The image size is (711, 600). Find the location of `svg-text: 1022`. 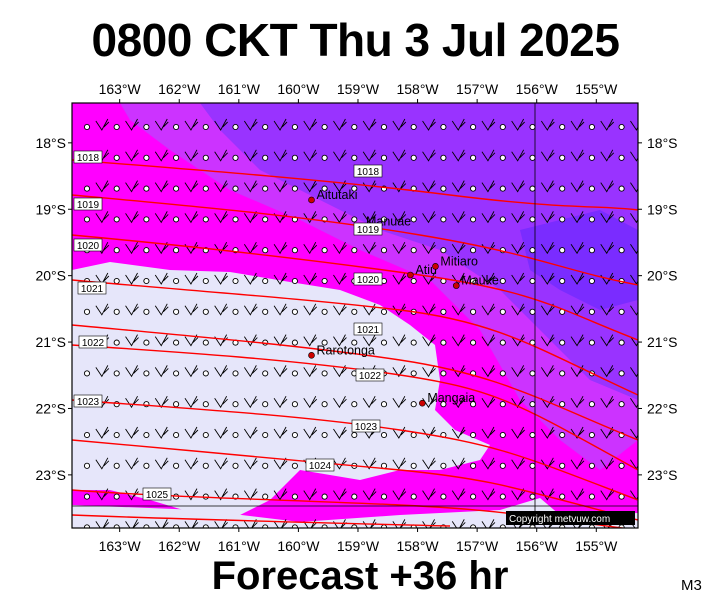

svg-text: 1022 is located at coordinates (370, 376).